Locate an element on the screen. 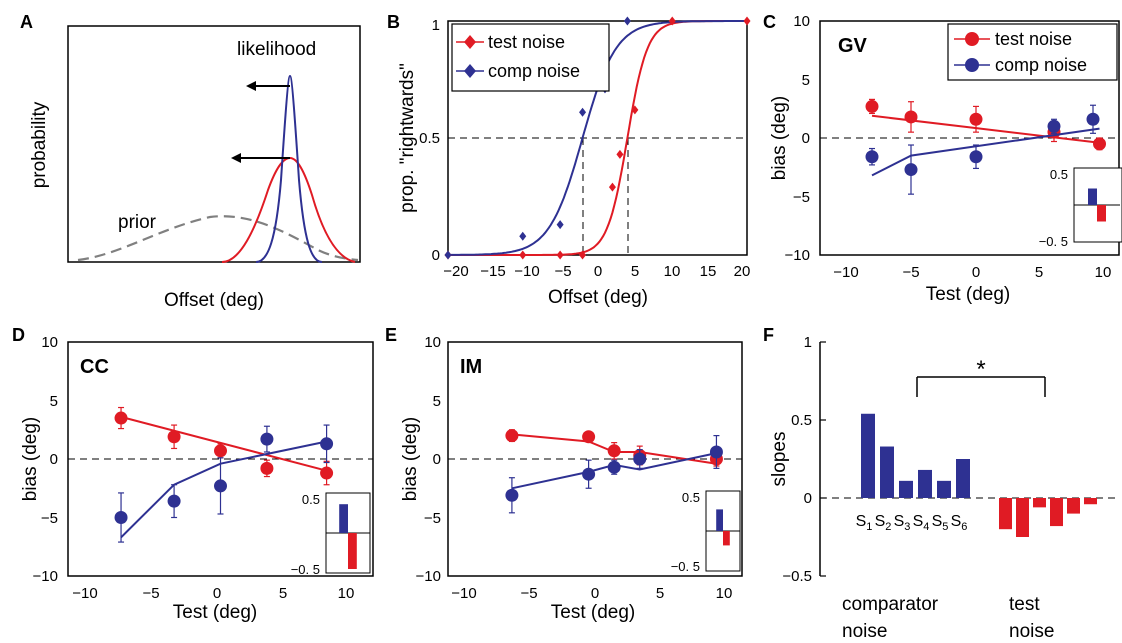 This screenshot has width=1122, height=643. e-data is located at coordinates (614, 471).